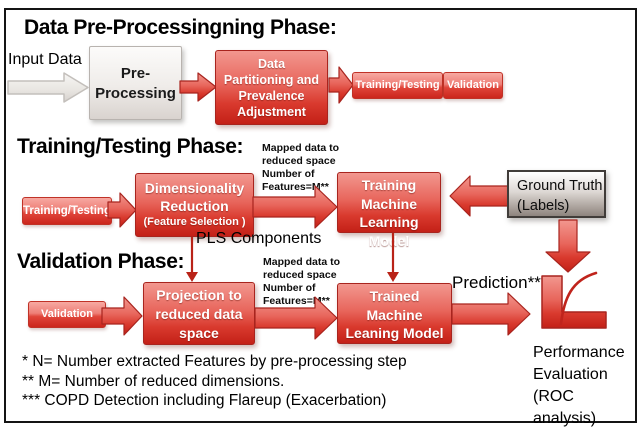 The height and width of the screenshot is (429, 640). Describe the element at coordinates (153, 381) in the screenshot. I see `footnote-line: ** M= Number of reduced dimensions.` at that location.